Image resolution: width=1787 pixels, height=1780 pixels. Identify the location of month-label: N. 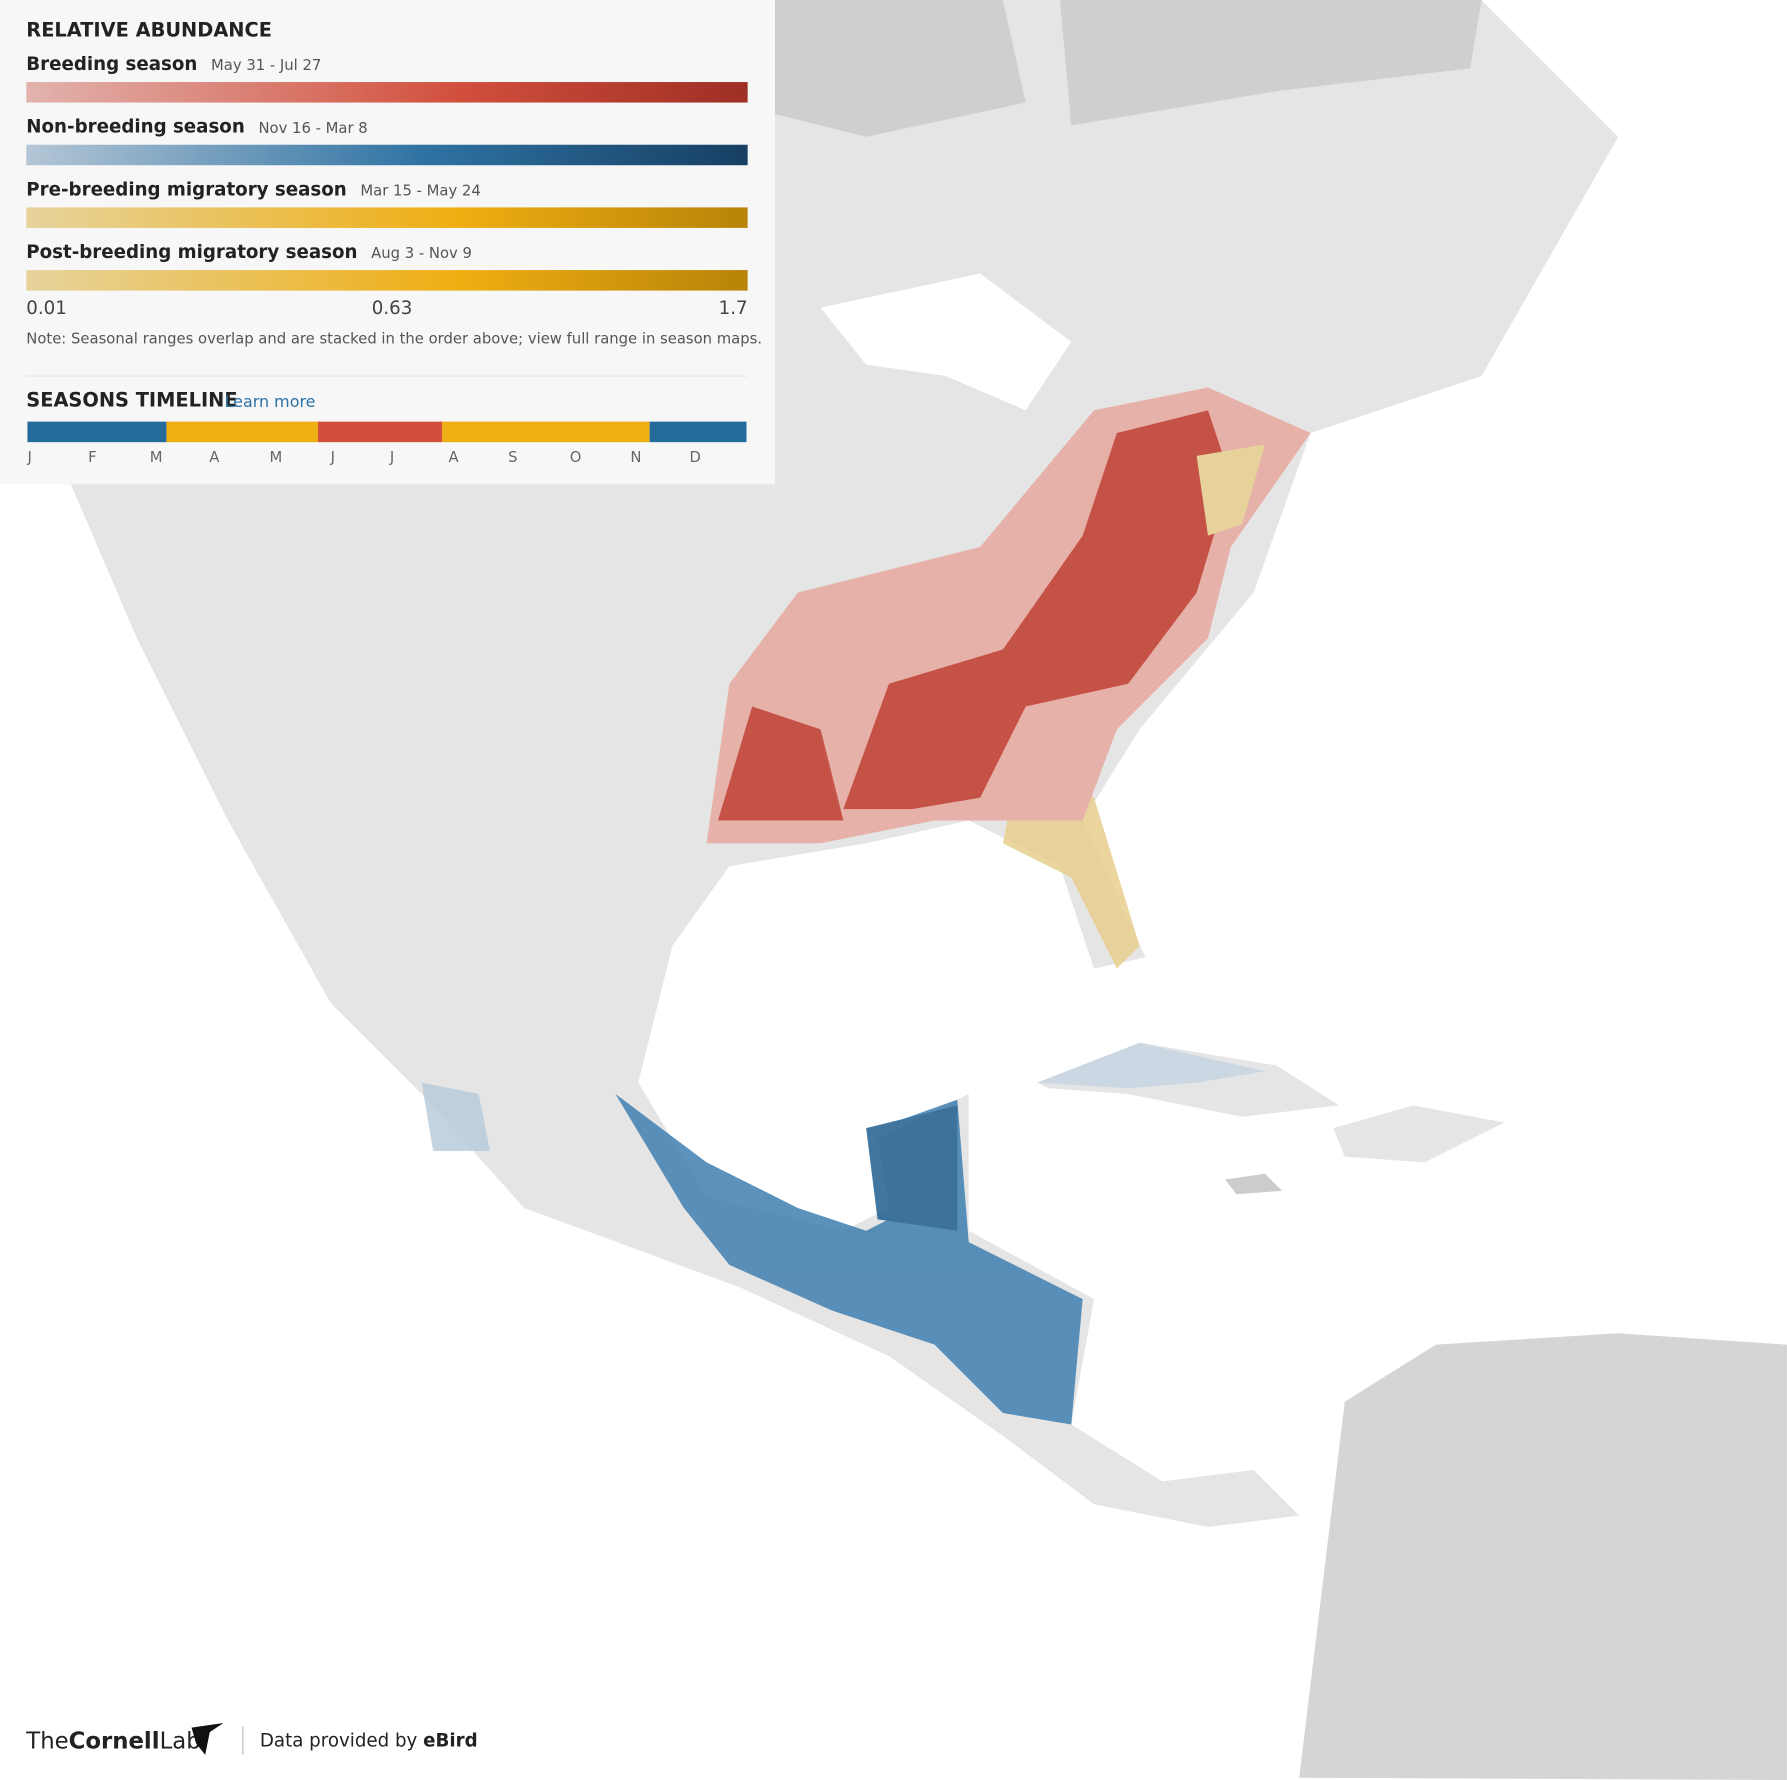
(635, 457).